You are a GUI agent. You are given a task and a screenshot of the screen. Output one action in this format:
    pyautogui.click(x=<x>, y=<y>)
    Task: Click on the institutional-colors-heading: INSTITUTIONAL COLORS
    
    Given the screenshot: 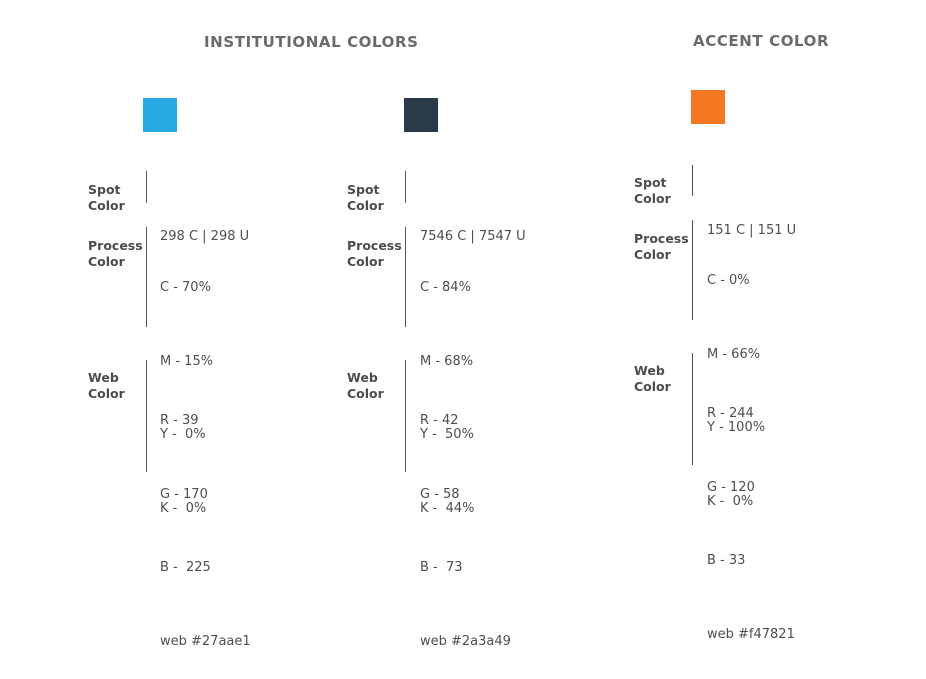 What is the action you would take?
    pyautogui.click(x=311, y=42)
    